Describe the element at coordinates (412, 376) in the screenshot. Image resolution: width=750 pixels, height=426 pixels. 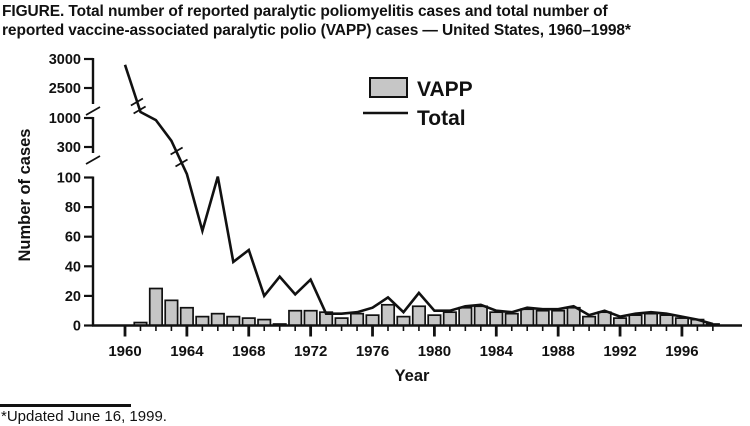
I see `x-axis-title: Year` at that location.